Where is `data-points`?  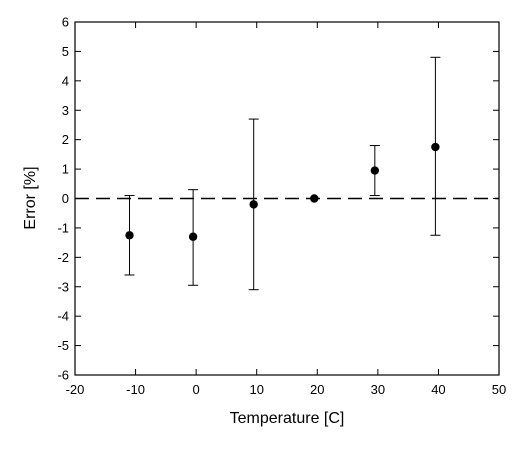
data-points is located at coordinates (282, 191).